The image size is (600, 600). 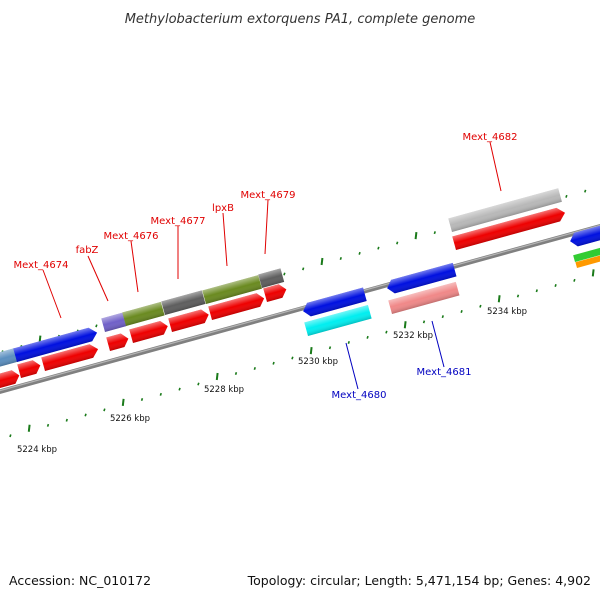 What do you see at coordinates (507, 312) in the screenshot?
I see `scale-tick-label: 5234 kbp` at bounding box center [507, 312].